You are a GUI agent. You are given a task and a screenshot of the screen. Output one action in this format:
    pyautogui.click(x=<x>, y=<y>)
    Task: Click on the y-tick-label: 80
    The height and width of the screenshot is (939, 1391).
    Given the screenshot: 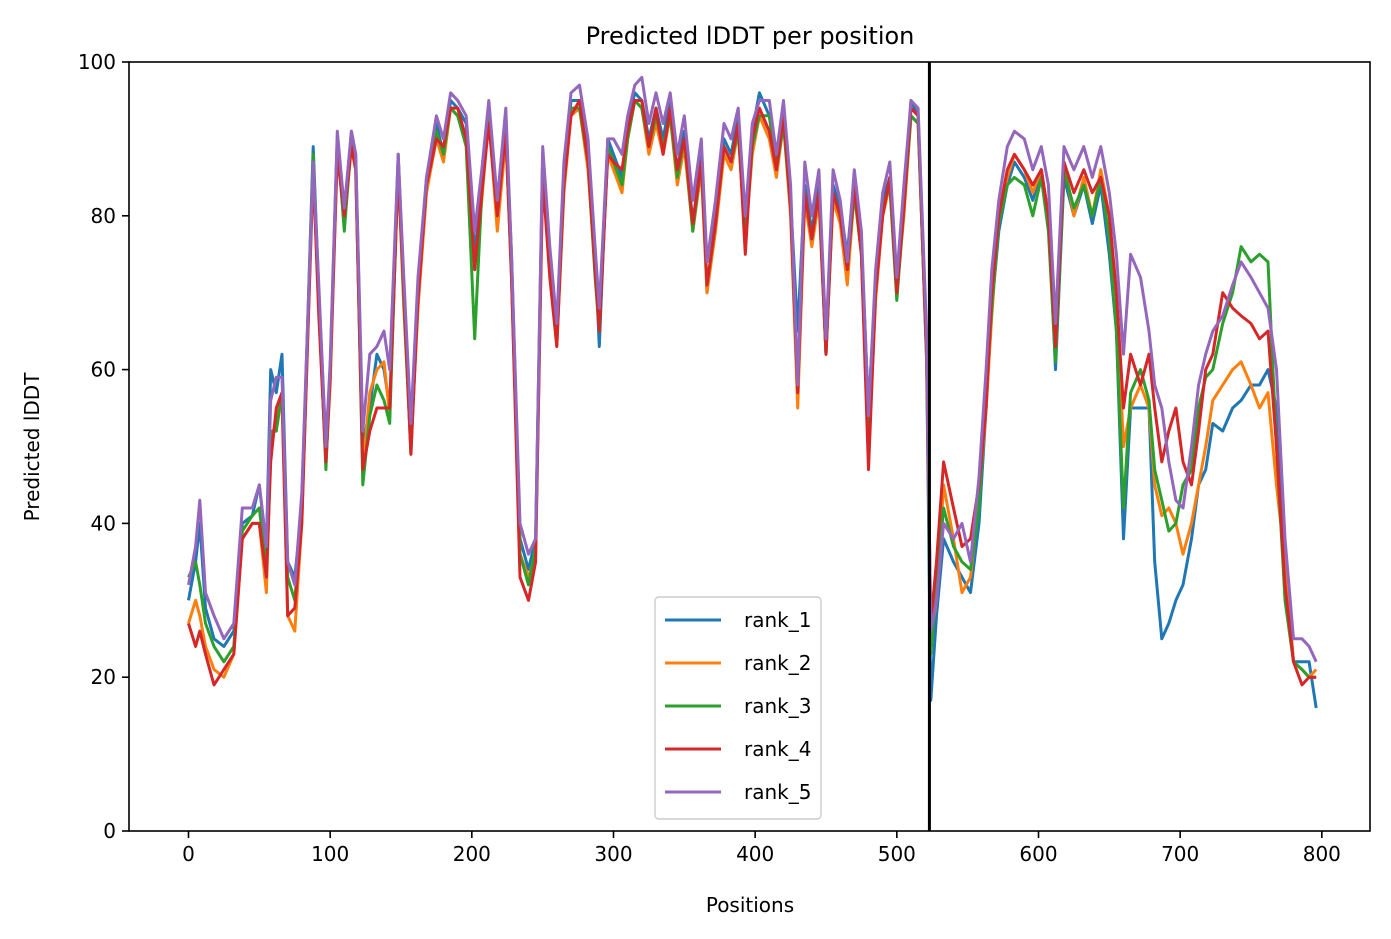 What is the action you would take?
    pyautogui.click(x=103, y=216)
    